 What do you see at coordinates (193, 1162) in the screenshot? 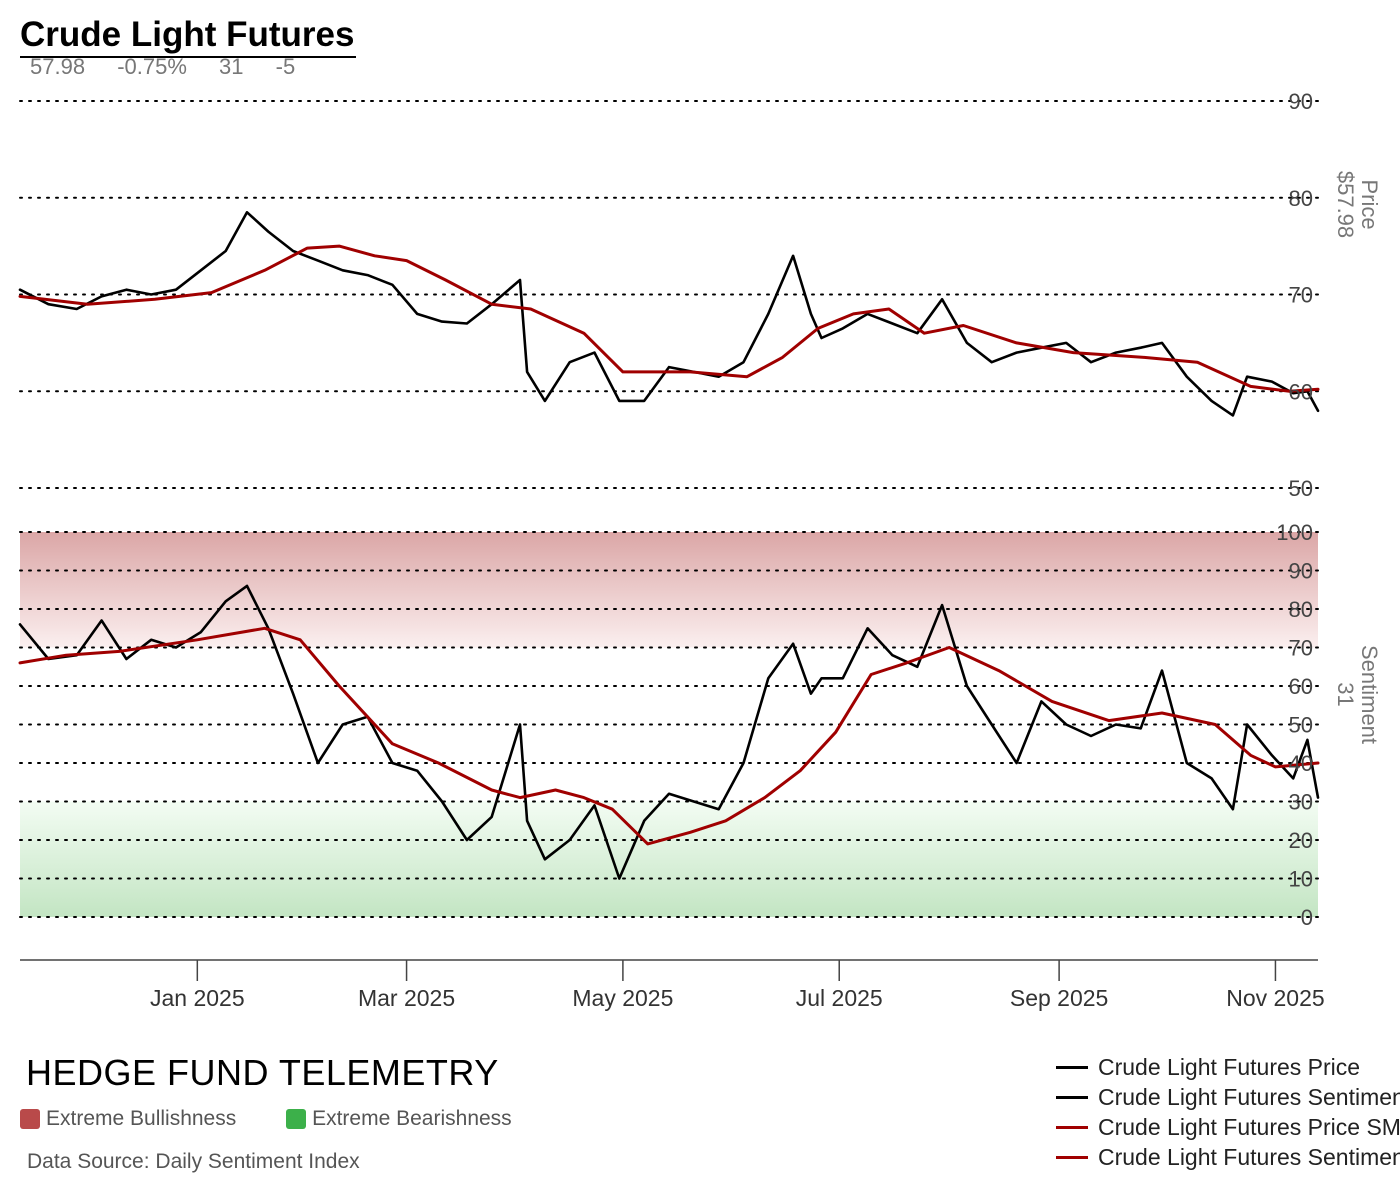
I see `data-source: Data Source: Daily Sentiment Index` at bounding box center [193, 1162].